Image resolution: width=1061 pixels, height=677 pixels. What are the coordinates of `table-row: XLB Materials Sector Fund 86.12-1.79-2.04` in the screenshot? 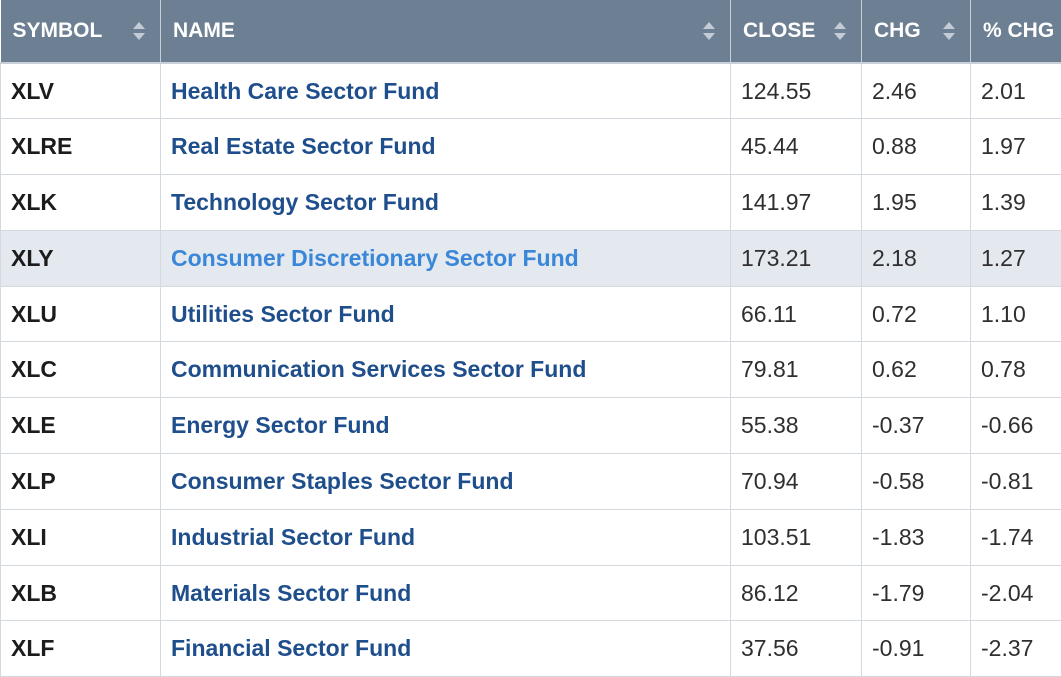 It's located at (531, 593).